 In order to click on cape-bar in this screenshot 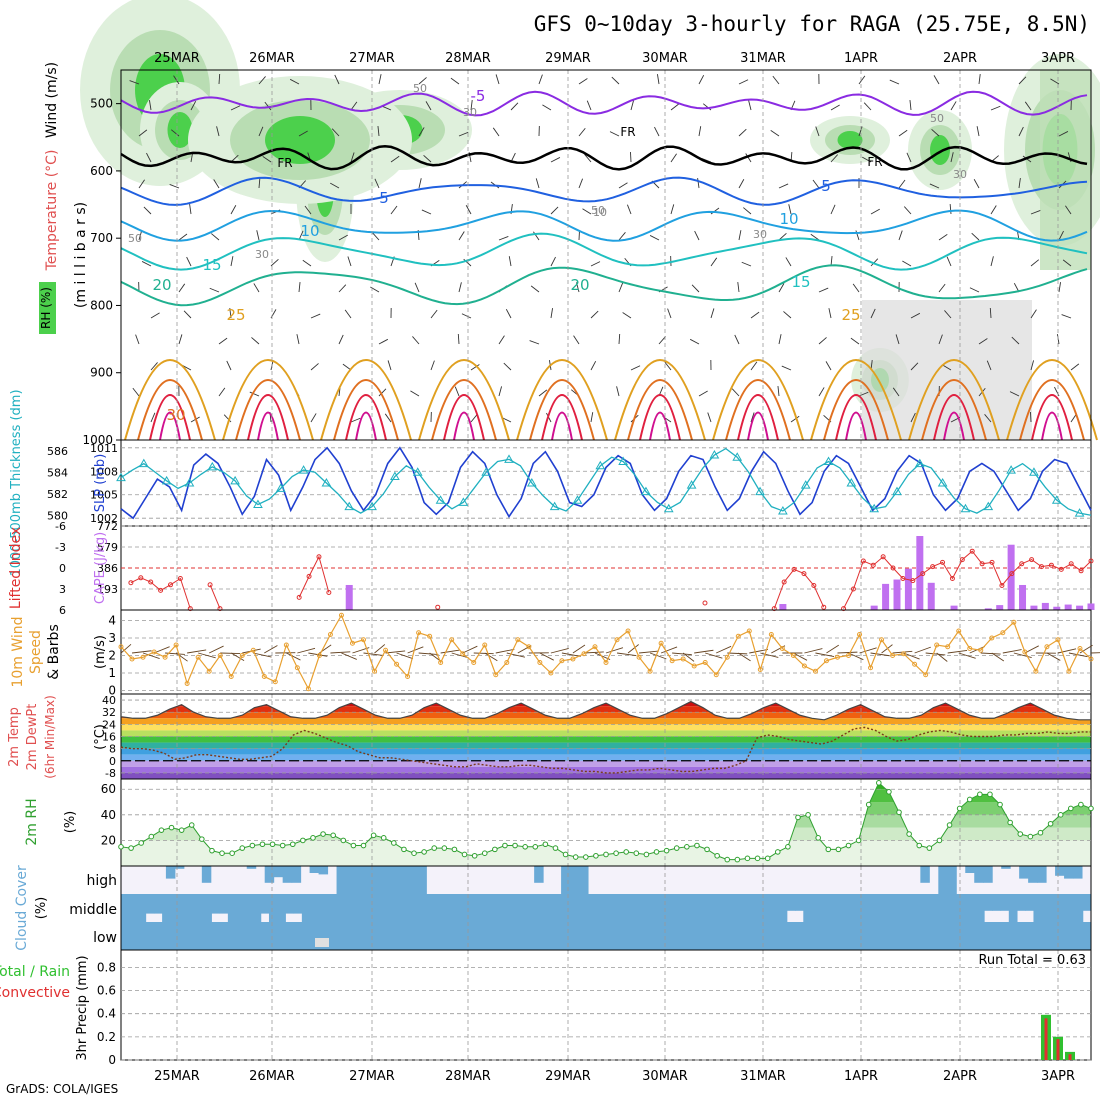, I will do `click(1023, 597)`.